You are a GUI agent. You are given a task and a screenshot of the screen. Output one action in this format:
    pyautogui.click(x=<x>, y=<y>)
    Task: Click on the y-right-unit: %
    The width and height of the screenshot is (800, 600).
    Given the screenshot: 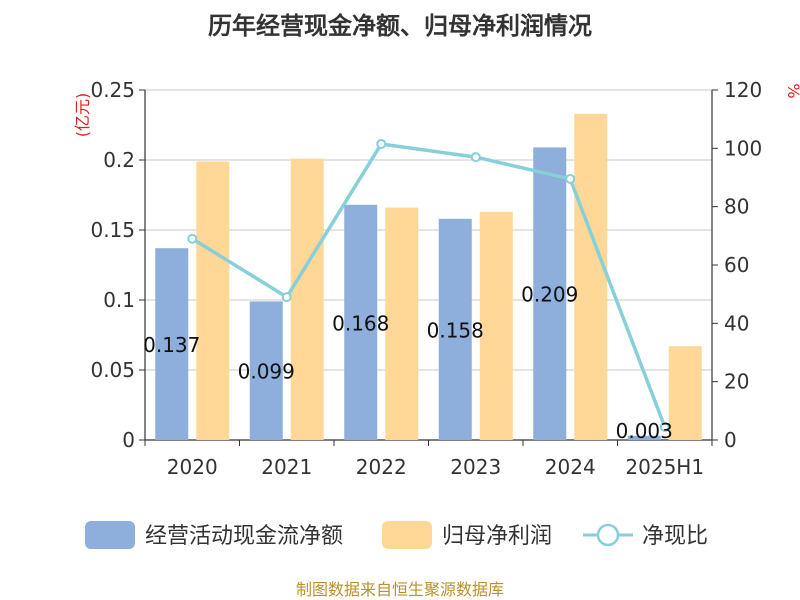 What is the action you would take?
    pyautogui.click(x=792, y=90)
    